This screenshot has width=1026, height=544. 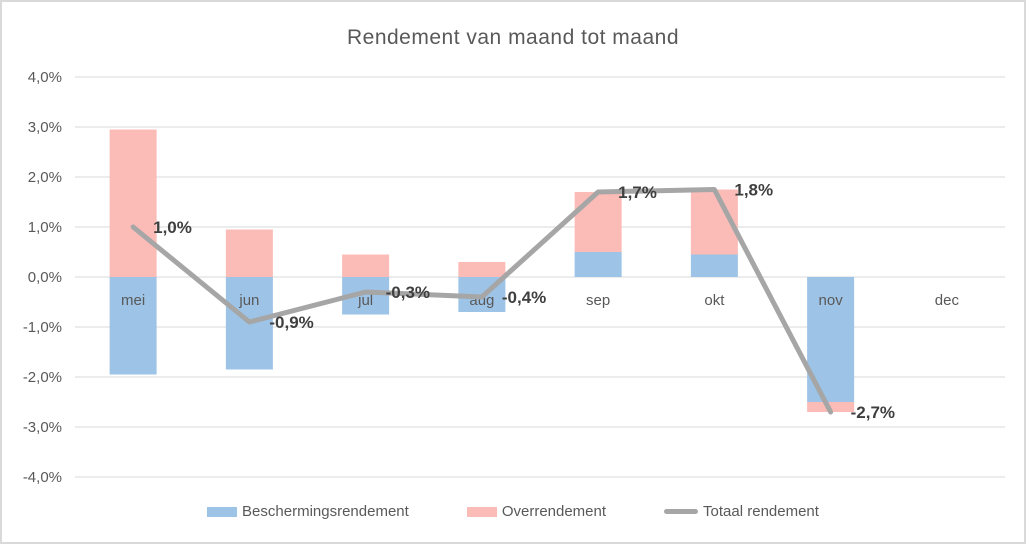 What do you see at coordinates (291, 322) in the screenshot?
I see `line-point-data-label: -0,9%` at bounding box center [291, 322].